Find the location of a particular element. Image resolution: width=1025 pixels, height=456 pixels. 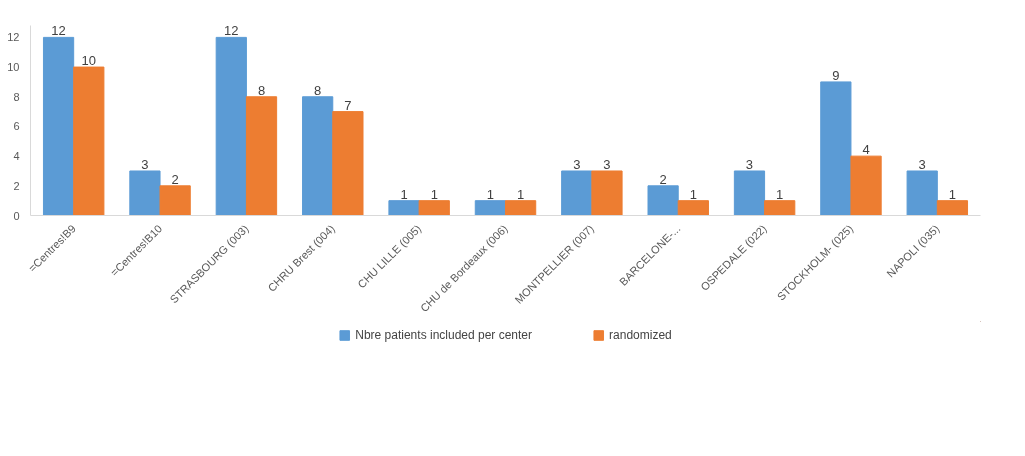

y-tick-label: 8 is located at coordinates (16, 96).